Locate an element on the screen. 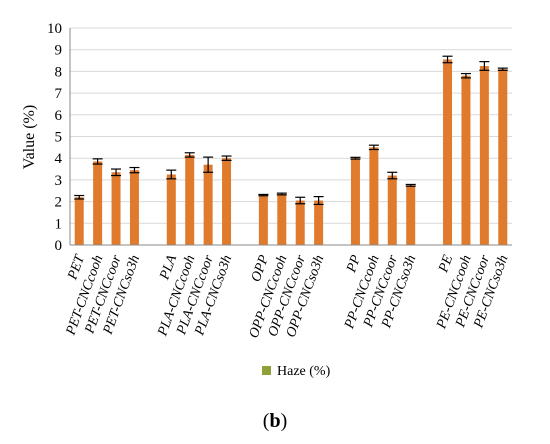  y-tick-label: 8 is located at coordinates (59, 72).